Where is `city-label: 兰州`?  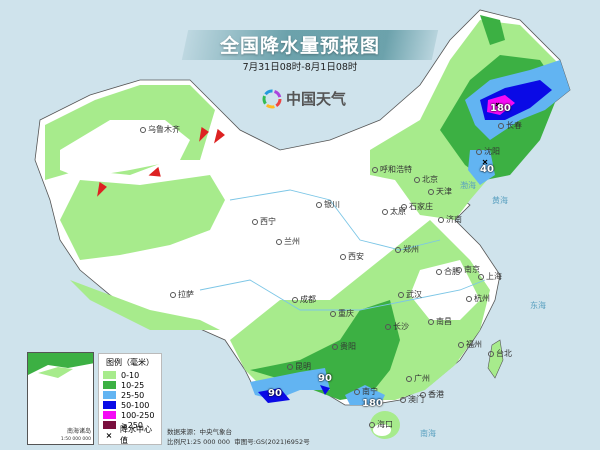 city-label: 兰州 is located at coordinates (288, 241).